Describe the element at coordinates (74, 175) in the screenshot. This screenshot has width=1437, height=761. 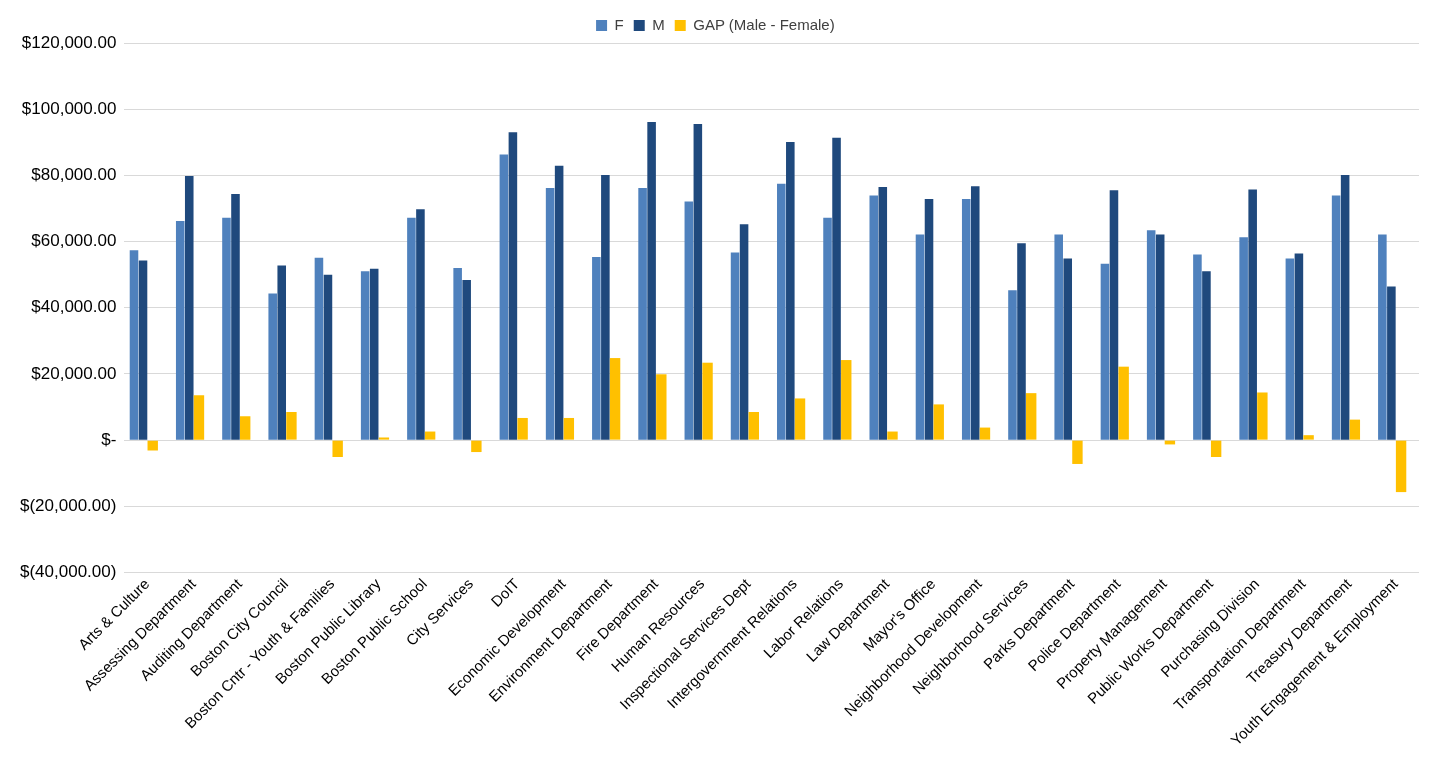
I see `y-tick-label: $80,000.00` at that location.